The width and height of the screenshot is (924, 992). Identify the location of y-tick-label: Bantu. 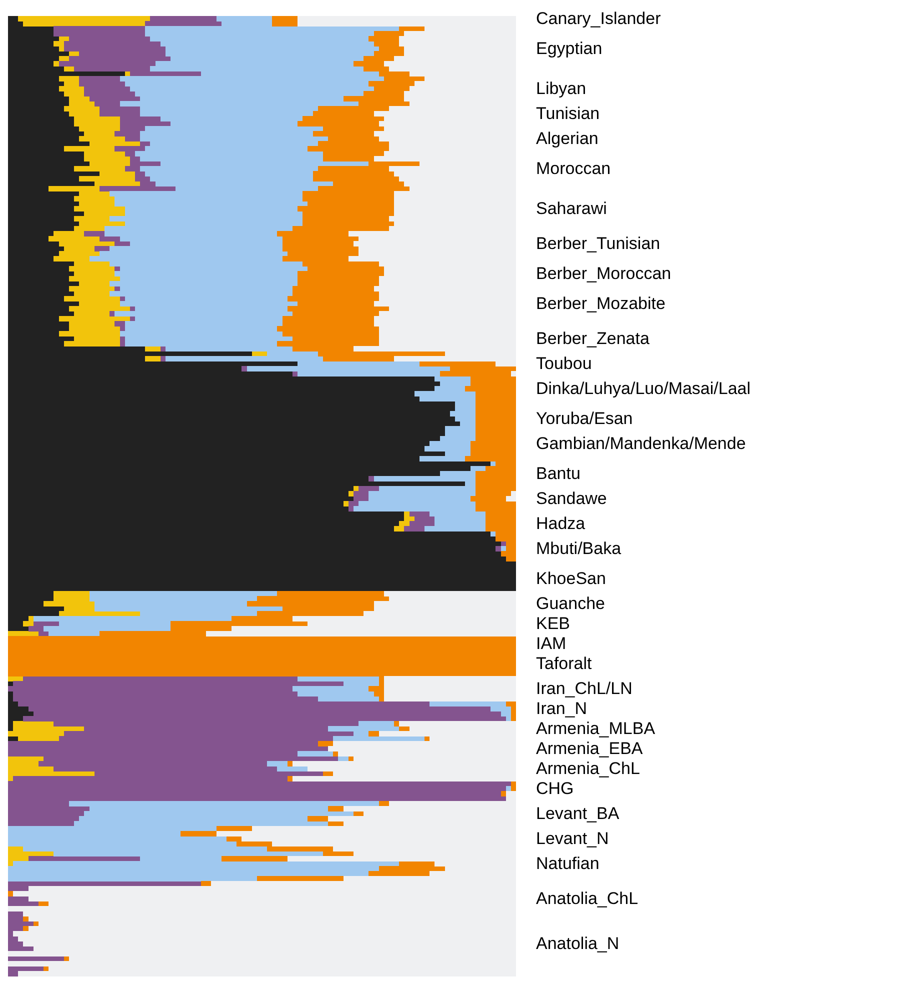
(558, 473).